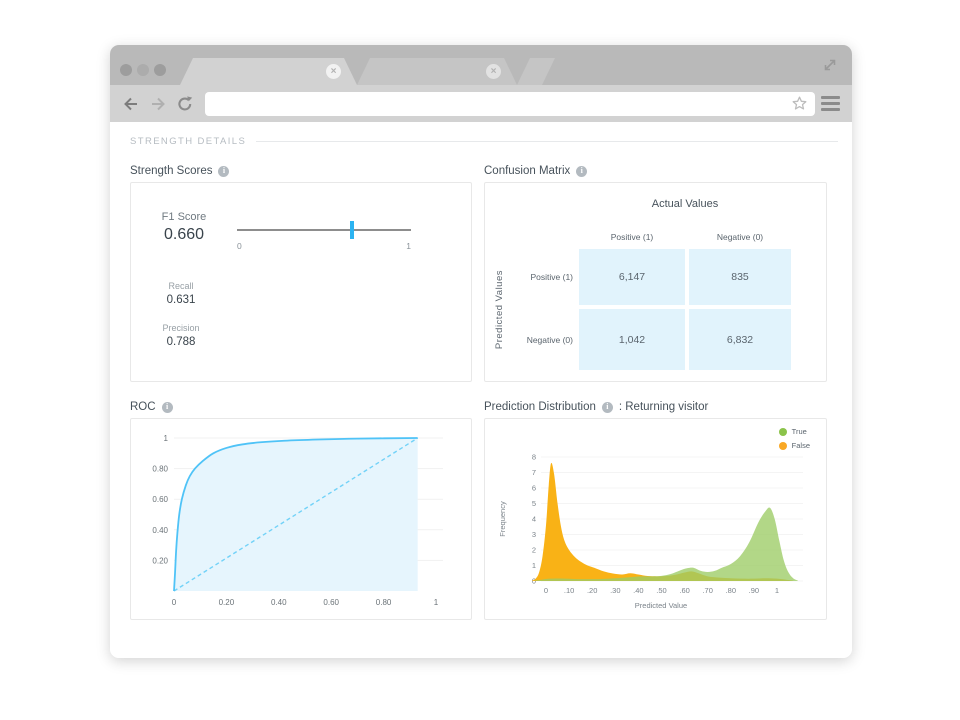 The image size is (960, 720). I want to click on browser-tab-1: ×, so click(268, 71).